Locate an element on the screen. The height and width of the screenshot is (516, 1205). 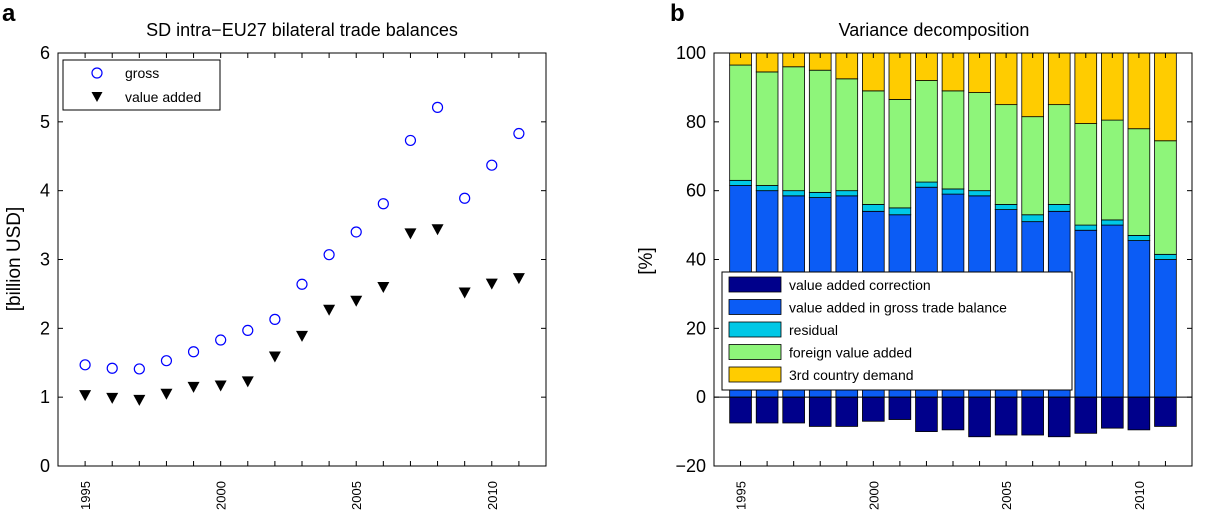
panel-b-xtick-label: 2010 is located at coordinates (1139, 495).